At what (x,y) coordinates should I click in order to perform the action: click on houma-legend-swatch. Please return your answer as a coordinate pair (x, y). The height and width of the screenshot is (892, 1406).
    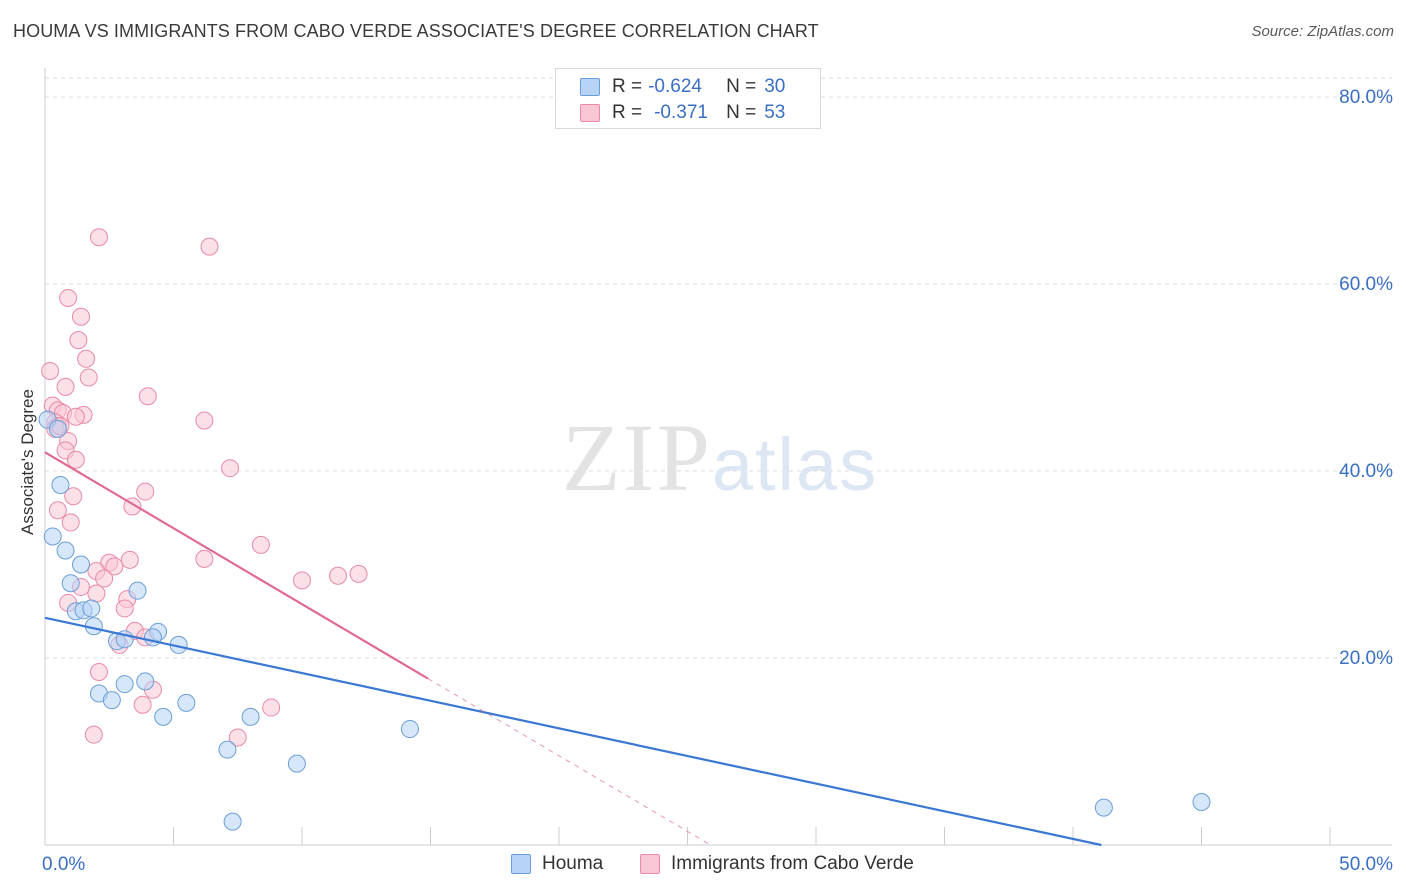
    Looking at the image, I should click on (521, 864).